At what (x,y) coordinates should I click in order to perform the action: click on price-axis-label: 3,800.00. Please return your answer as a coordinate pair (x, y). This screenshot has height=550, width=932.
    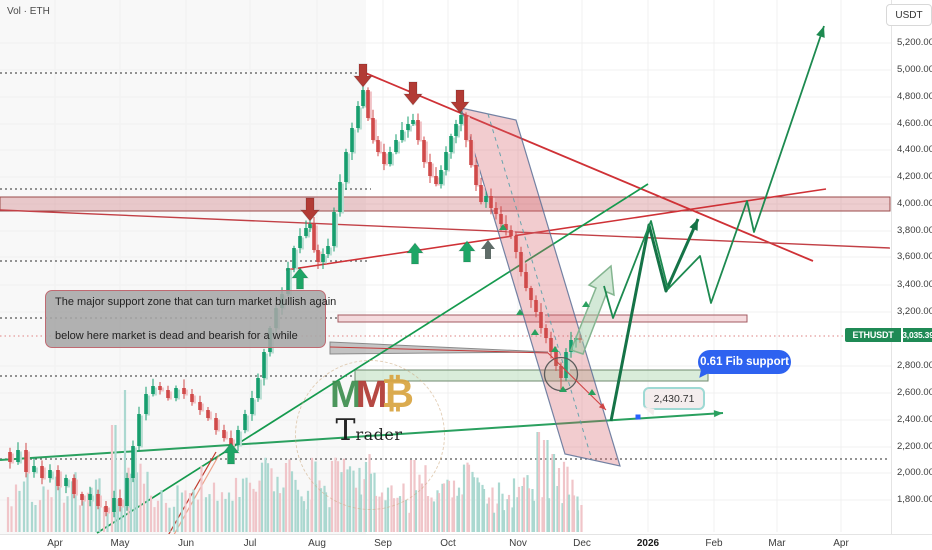
    Looking at the image, I should click on (914, 230).